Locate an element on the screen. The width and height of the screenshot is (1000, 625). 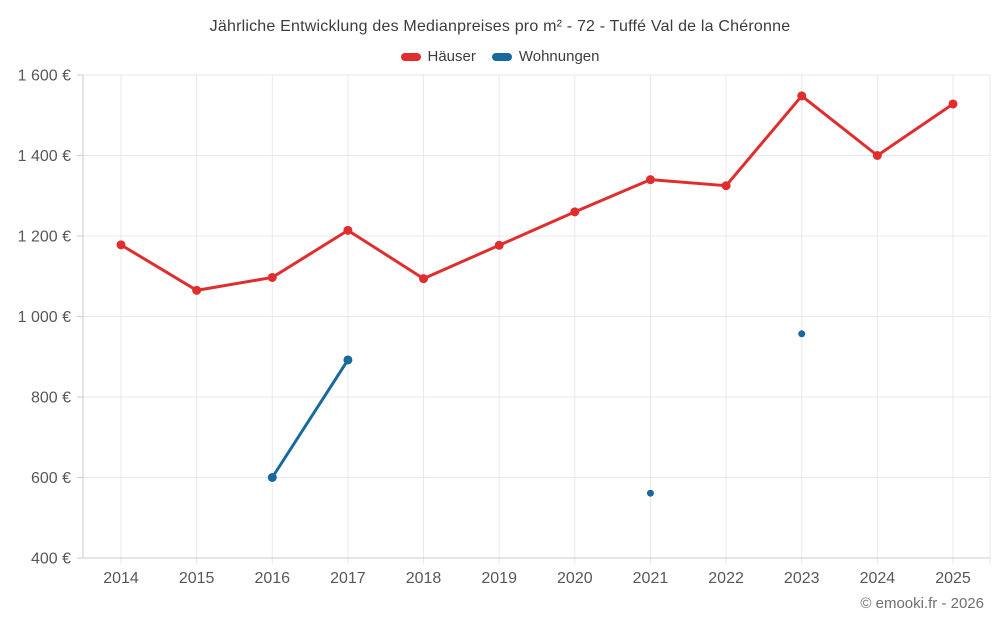
point-wohnungen-2023 is located at coordinates (802, 334).